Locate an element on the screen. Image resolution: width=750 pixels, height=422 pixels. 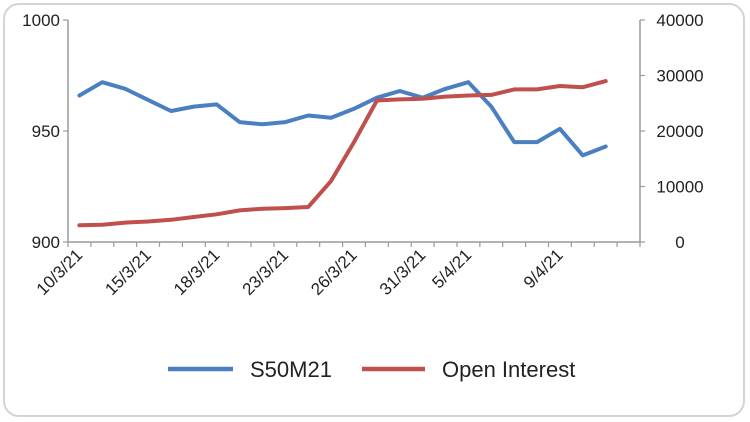
x-tick-label: 15/3/21 is located at coordinates (128, 272).